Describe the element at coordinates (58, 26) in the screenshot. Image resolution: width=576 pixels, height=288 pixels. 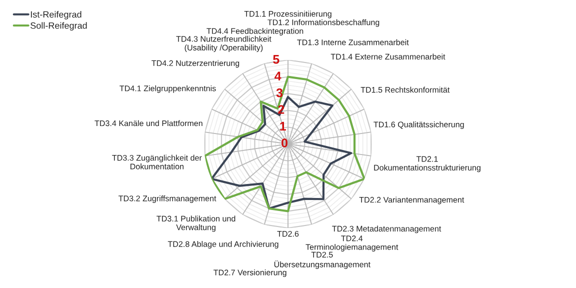
I see `legend-label: Soll-Reifegrad` at that location.